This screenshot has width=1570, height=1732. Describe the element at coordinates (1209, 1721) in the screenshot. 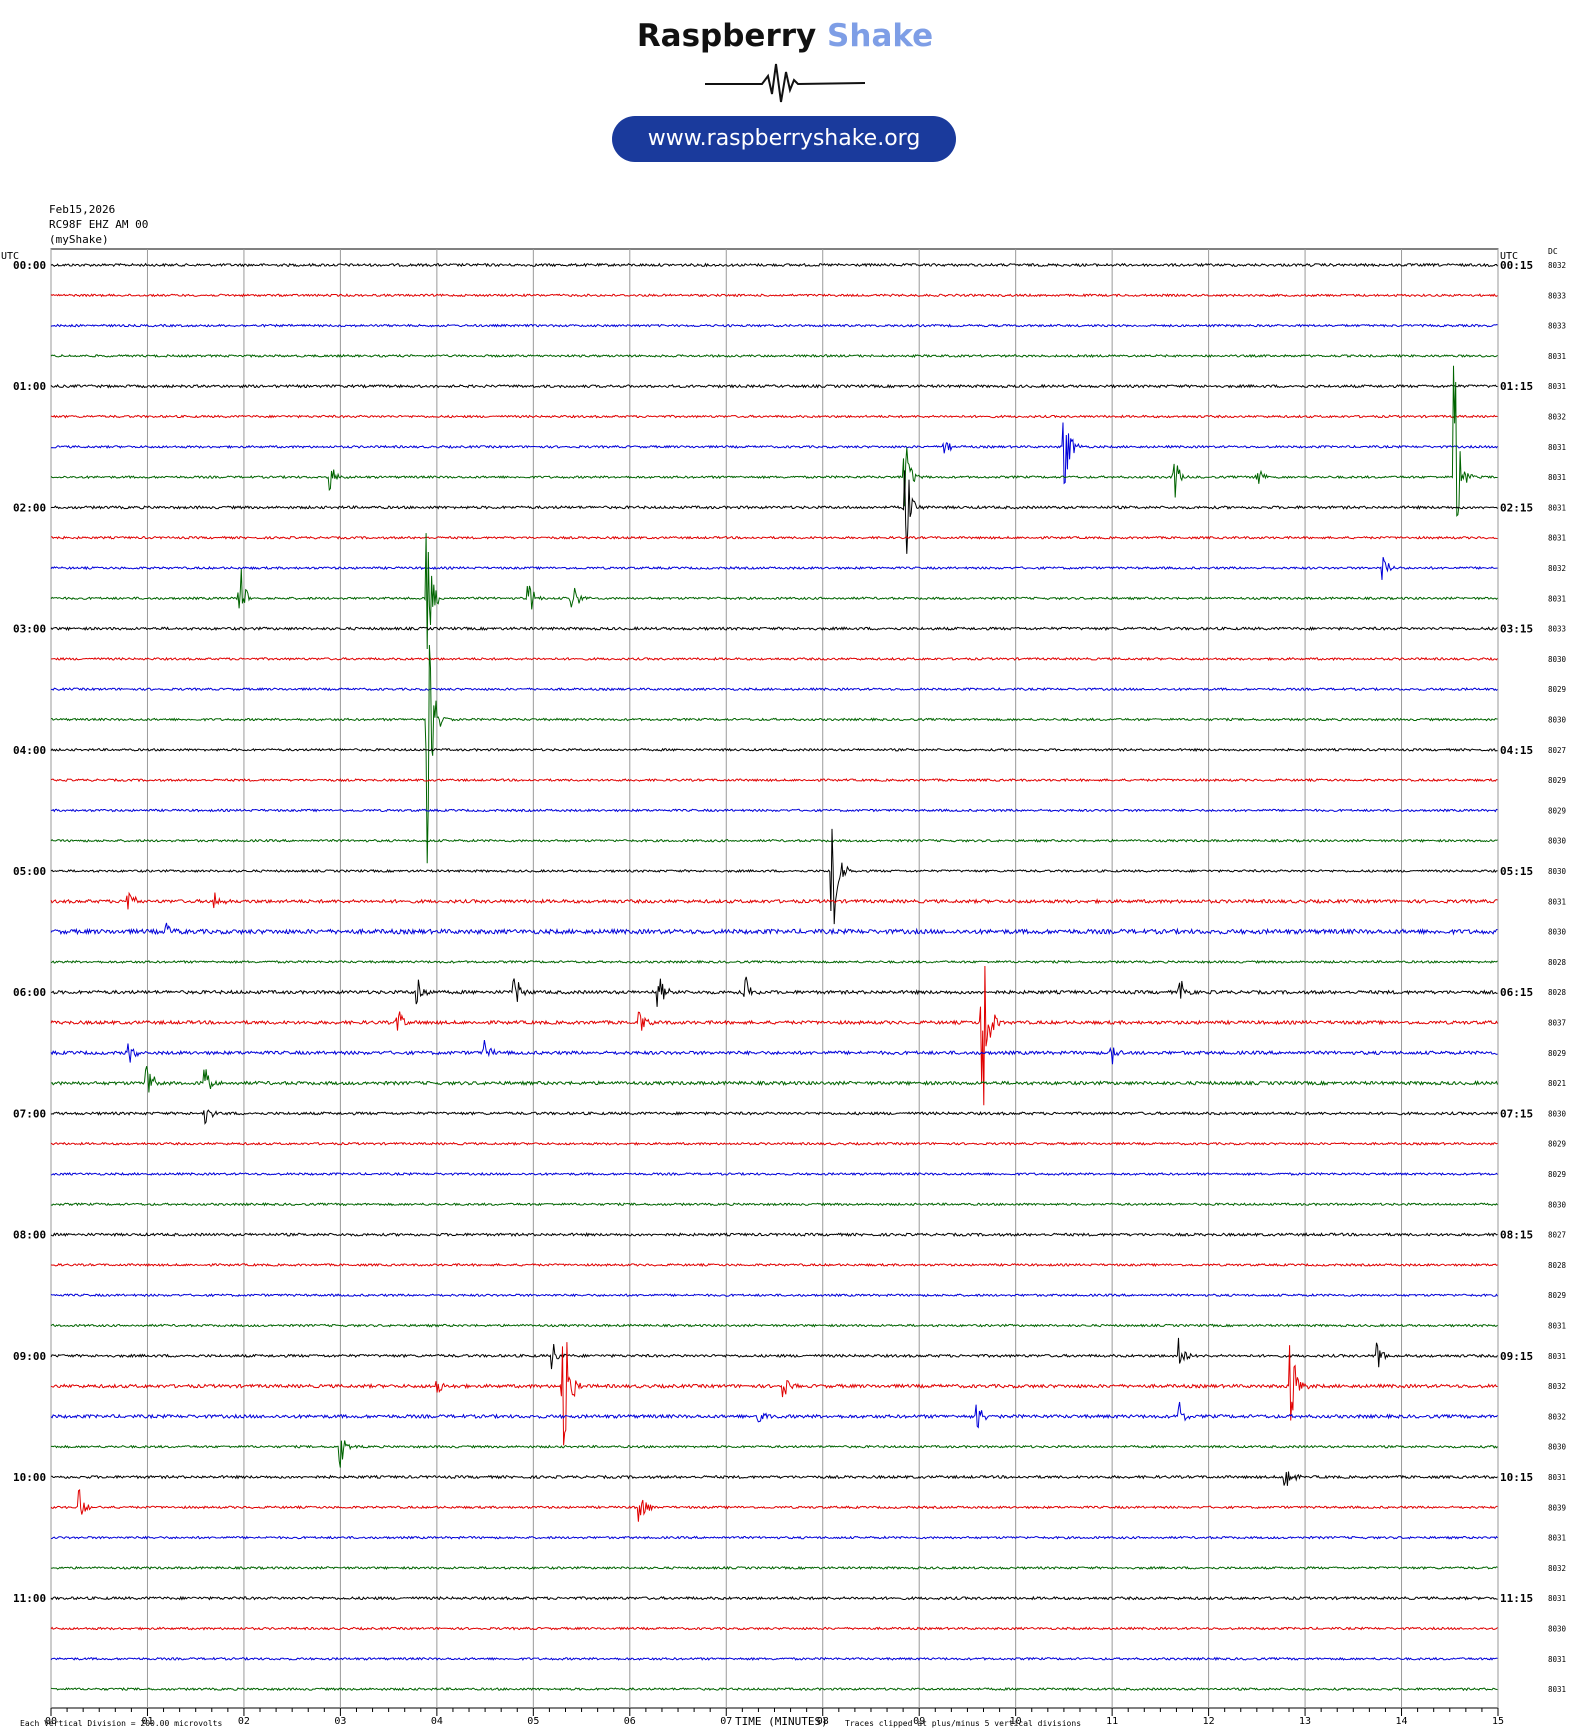

I see `x-tick-label: 12` at that location.